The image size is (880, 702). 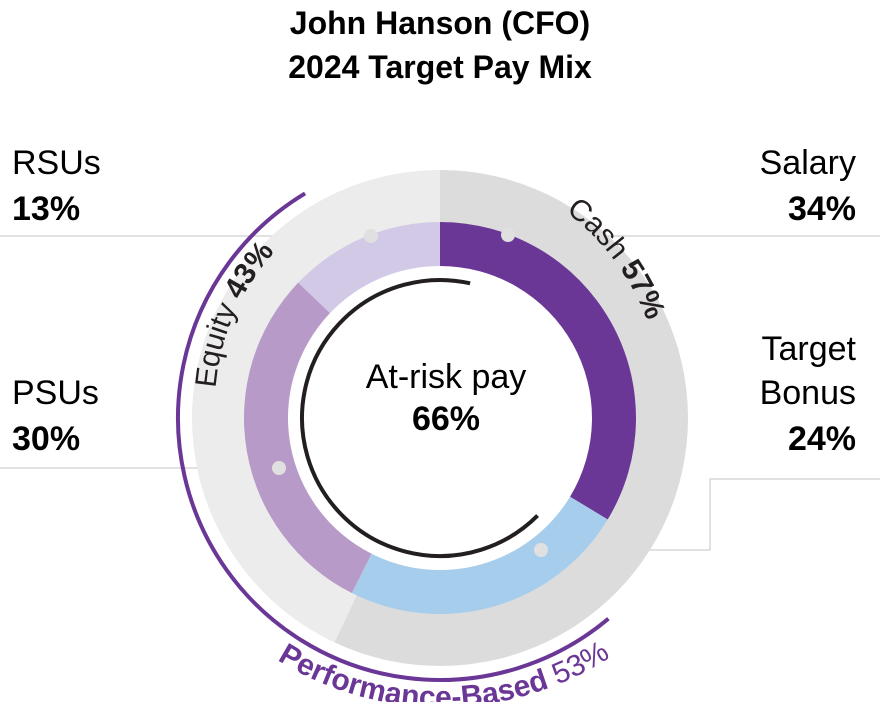 What do you see at coordinates (440, 23) in the screenshot?
I see `chart-title: John Hanson (CFO)` at bounding box center [440, 23].